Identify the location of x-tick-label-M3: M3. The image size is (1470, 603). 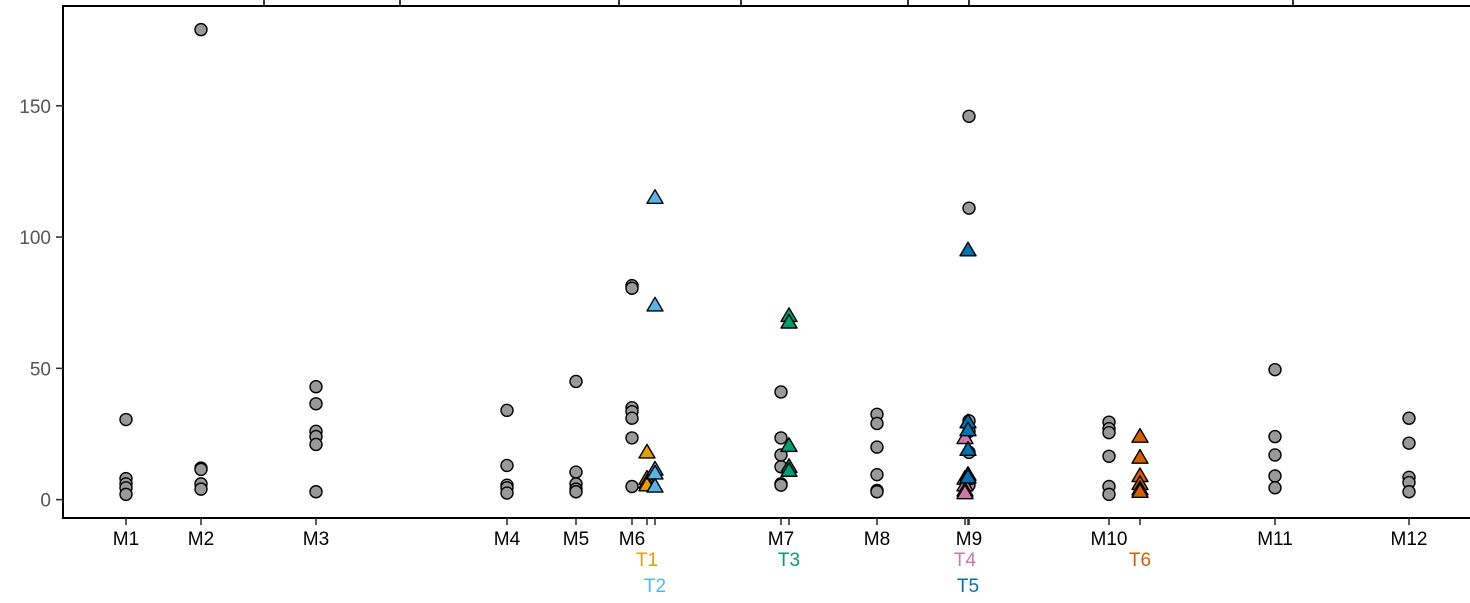
(316, 539).